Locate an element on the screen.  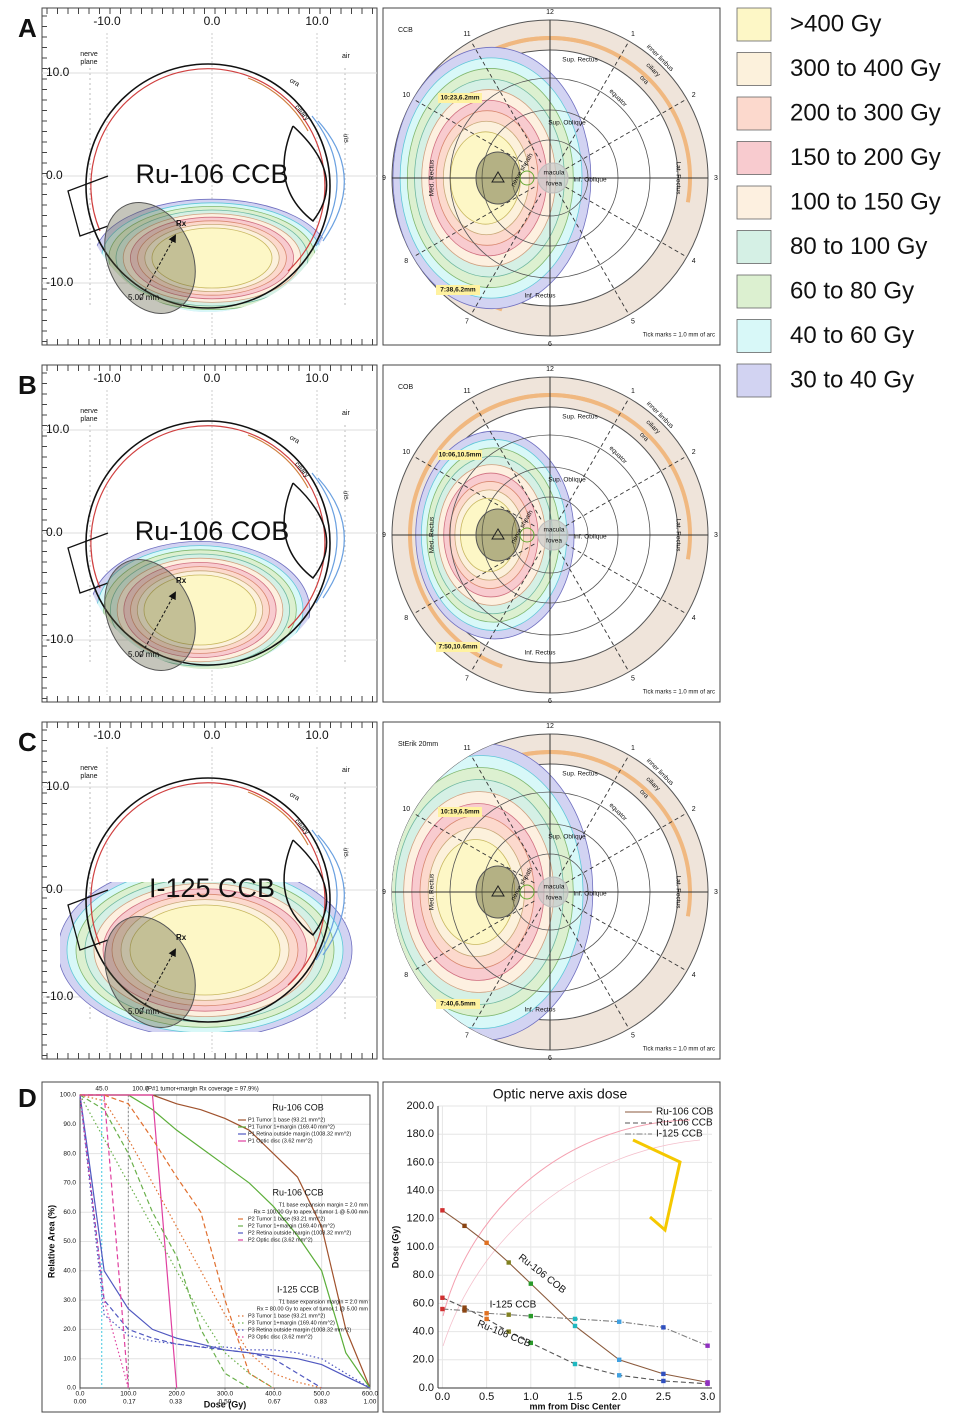
legend-label: Ru-106 COB is located at coordinates (685, 1112).